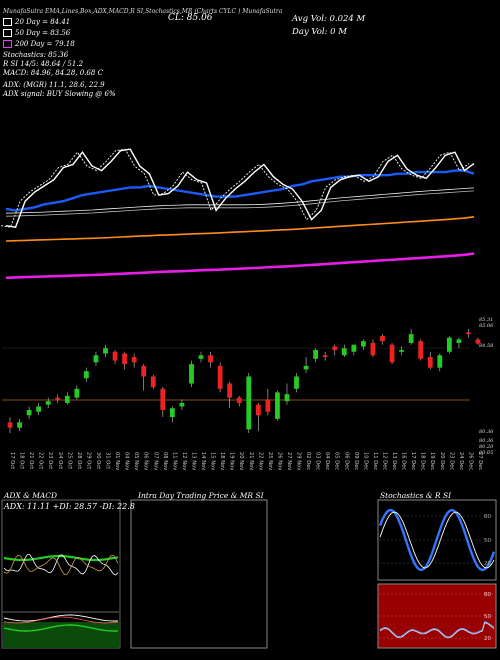 This screenshot has height=660, width=500. I want to click on macd-signal-line, so click(61, 620).